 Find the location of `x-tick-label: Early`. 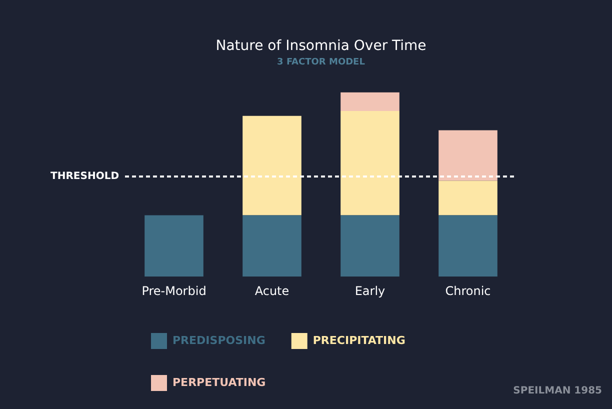

x-tick-label: Early is located at coordinates (370, 291).